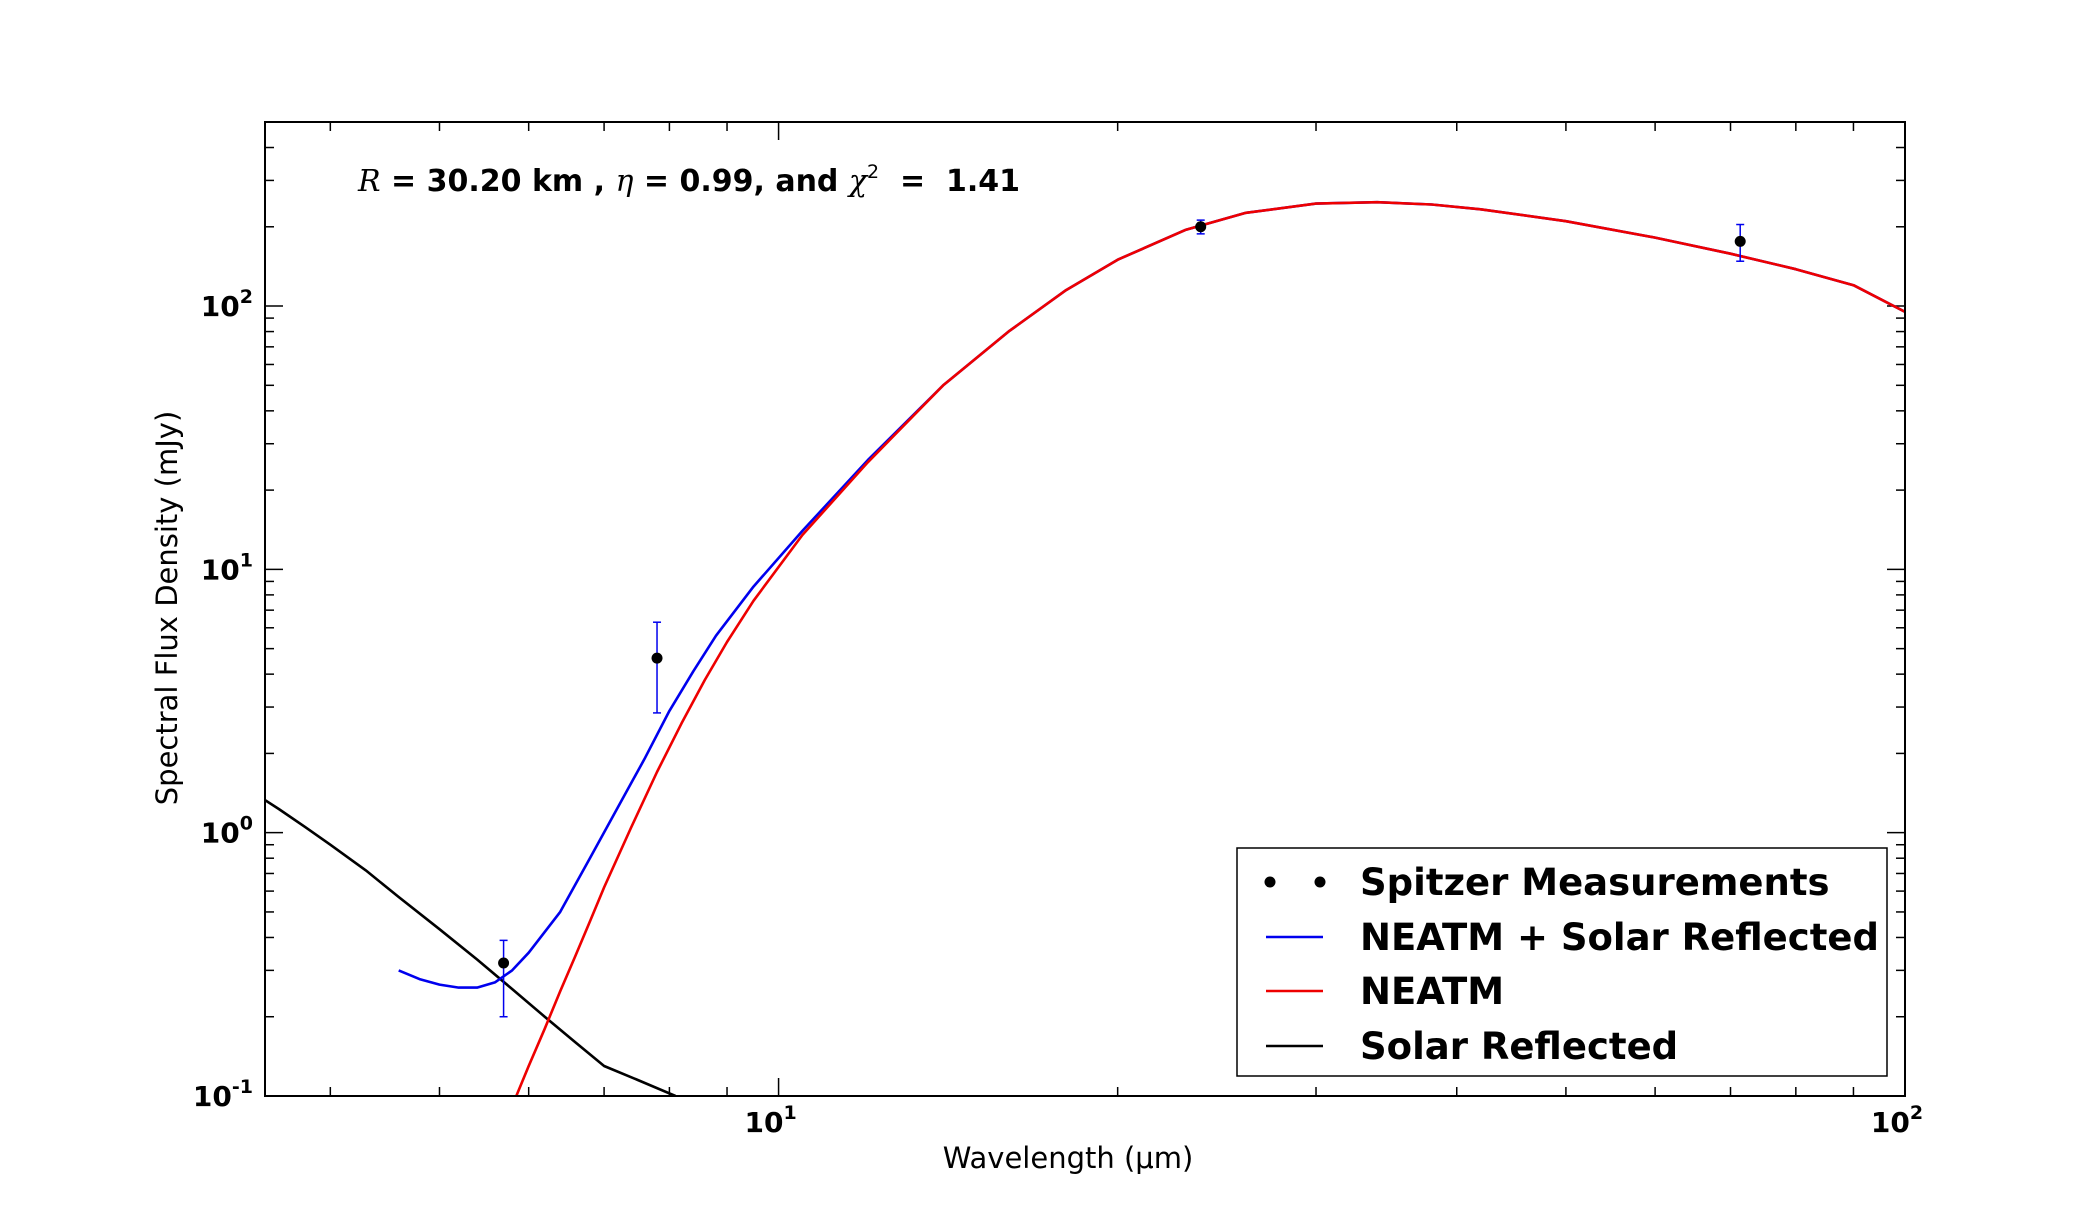 The width and height of the screenshot is (2100, 1207). I want to click on x-tick-label: 10¹, so click(770, 1120).